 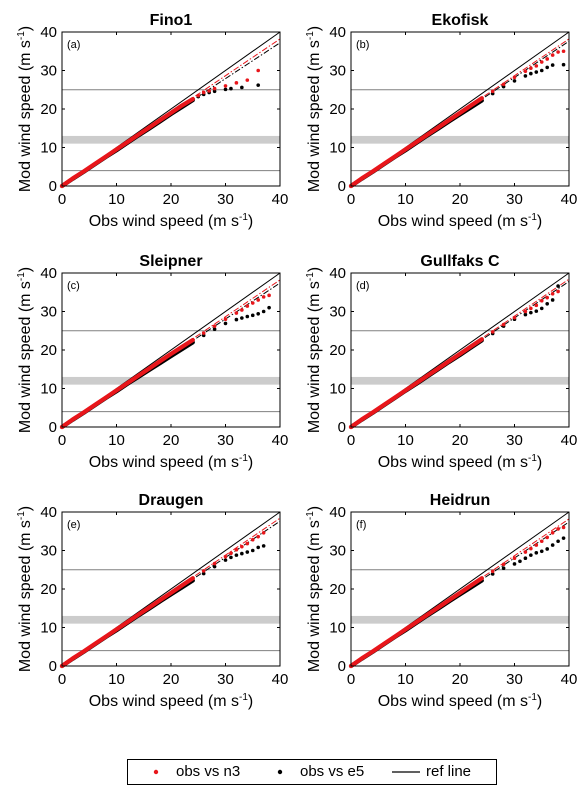 What do you see at coordinates (337, 109) in the screenshot?
I see `y-tick-label-20: 20` at bounding box center [337, 109].